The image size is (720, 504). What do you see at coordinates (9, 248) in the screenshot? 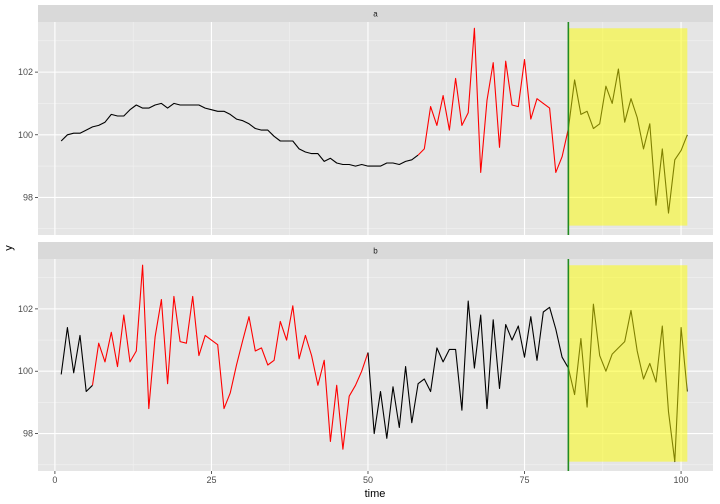
I see `y-axis-title: y` at bounding box center [9, 248].